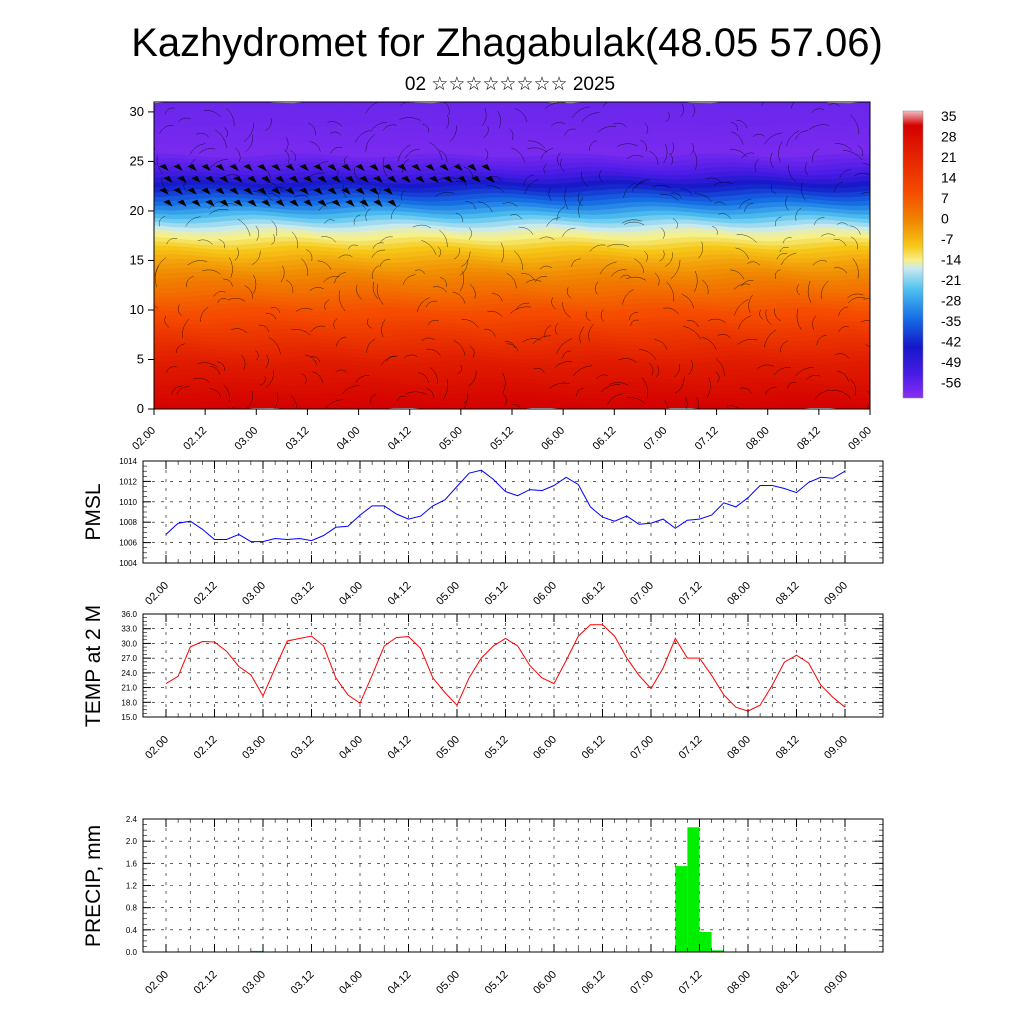  Describe the element at coordinates (132, 863) in the screenshot. I see `y-tick-label: 1.6` at that location.